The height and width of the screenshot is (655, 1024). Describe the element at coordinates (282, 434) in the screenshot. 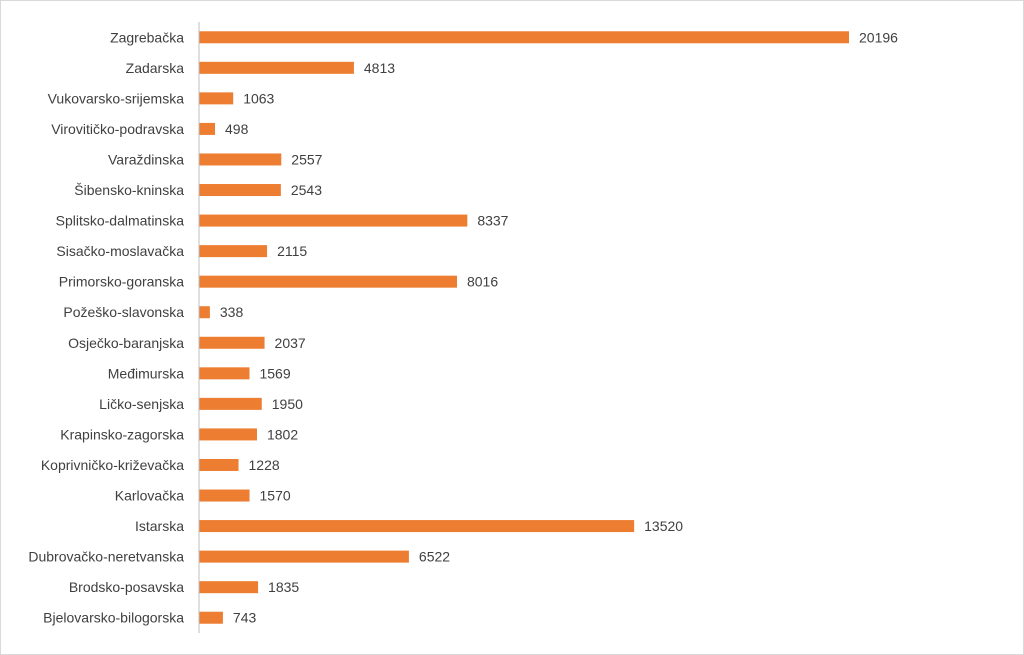

I see `value-label: 1802` at that location.